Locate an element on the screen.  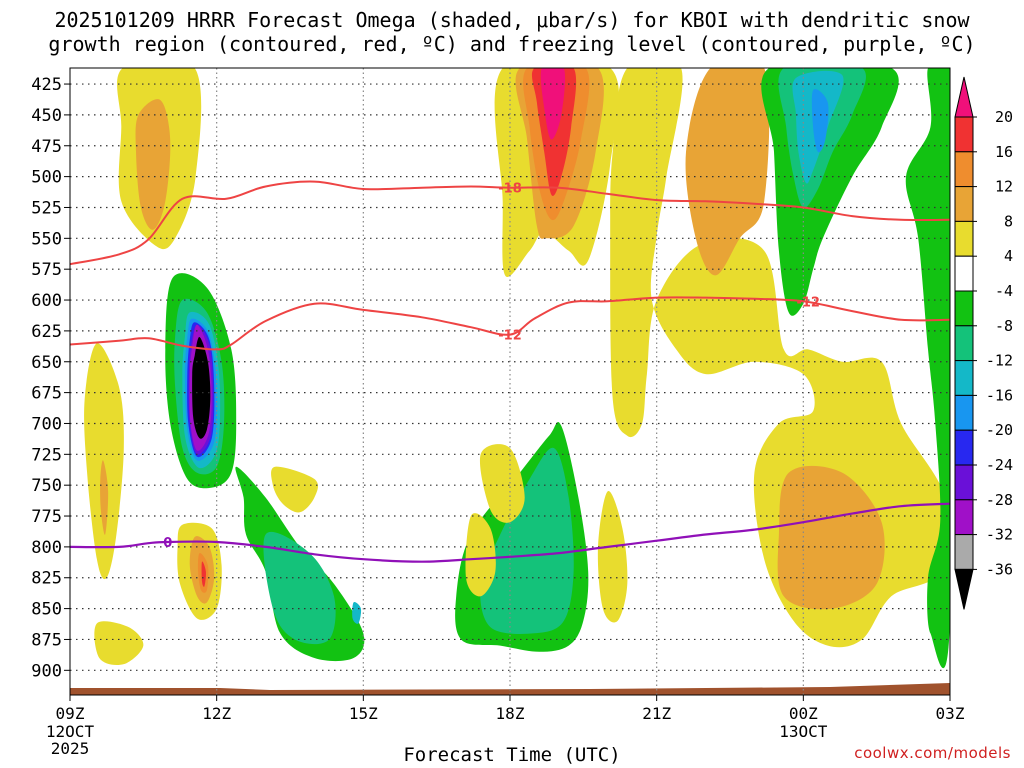
colorbar-label-1: 16 is located at coordinates (1004, 152).